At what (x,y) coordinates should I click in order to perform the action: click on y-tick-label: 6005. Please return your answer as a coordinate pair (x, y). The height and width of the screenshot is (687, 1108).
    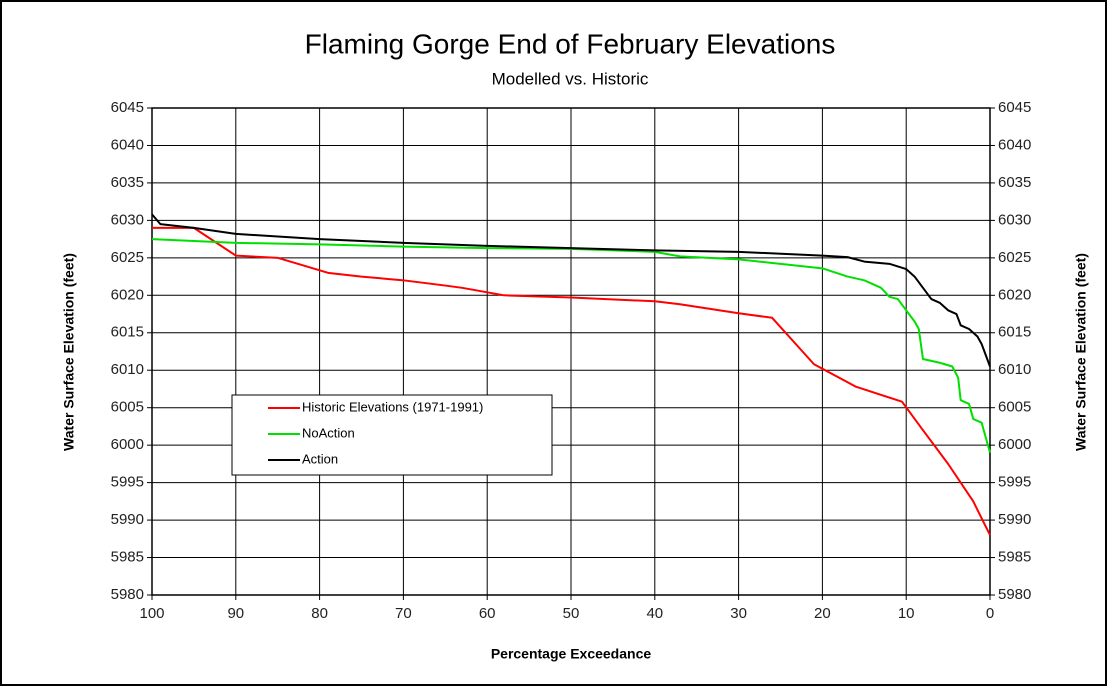
    Looking at the image, I should click on (127, 407).